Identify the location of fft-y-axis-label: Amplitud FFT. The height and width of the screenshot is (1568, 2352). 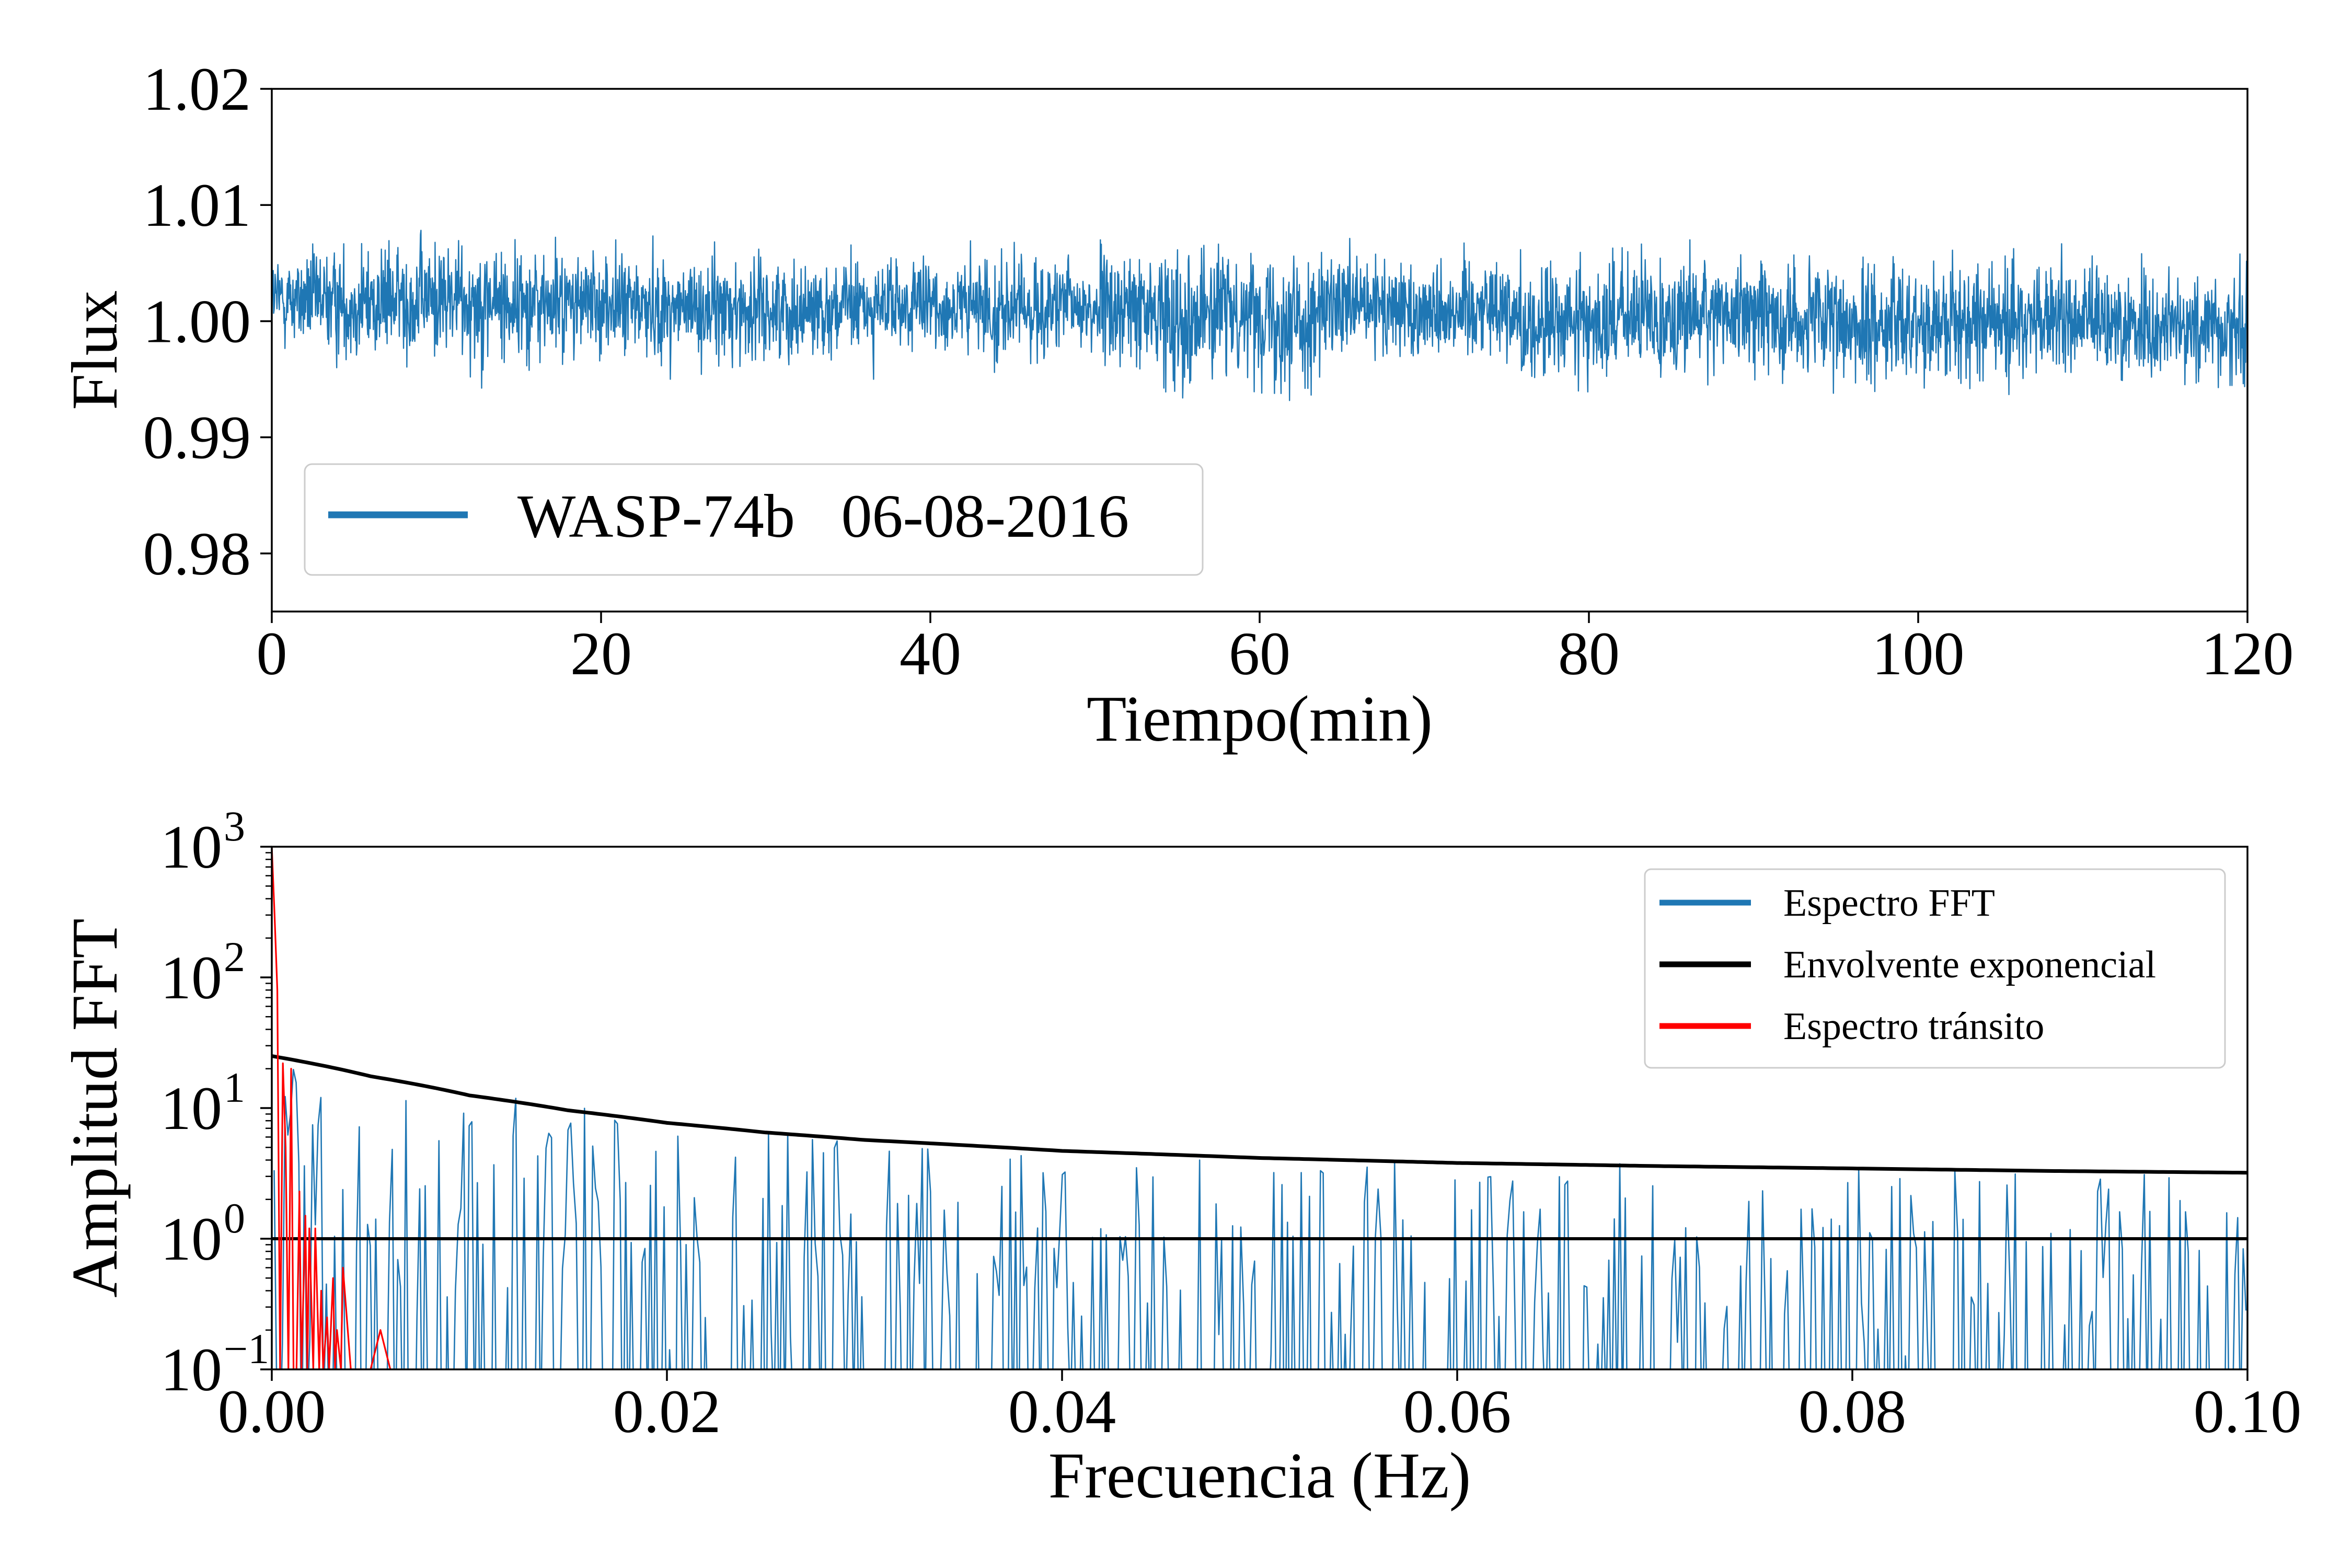
(95, 1108).